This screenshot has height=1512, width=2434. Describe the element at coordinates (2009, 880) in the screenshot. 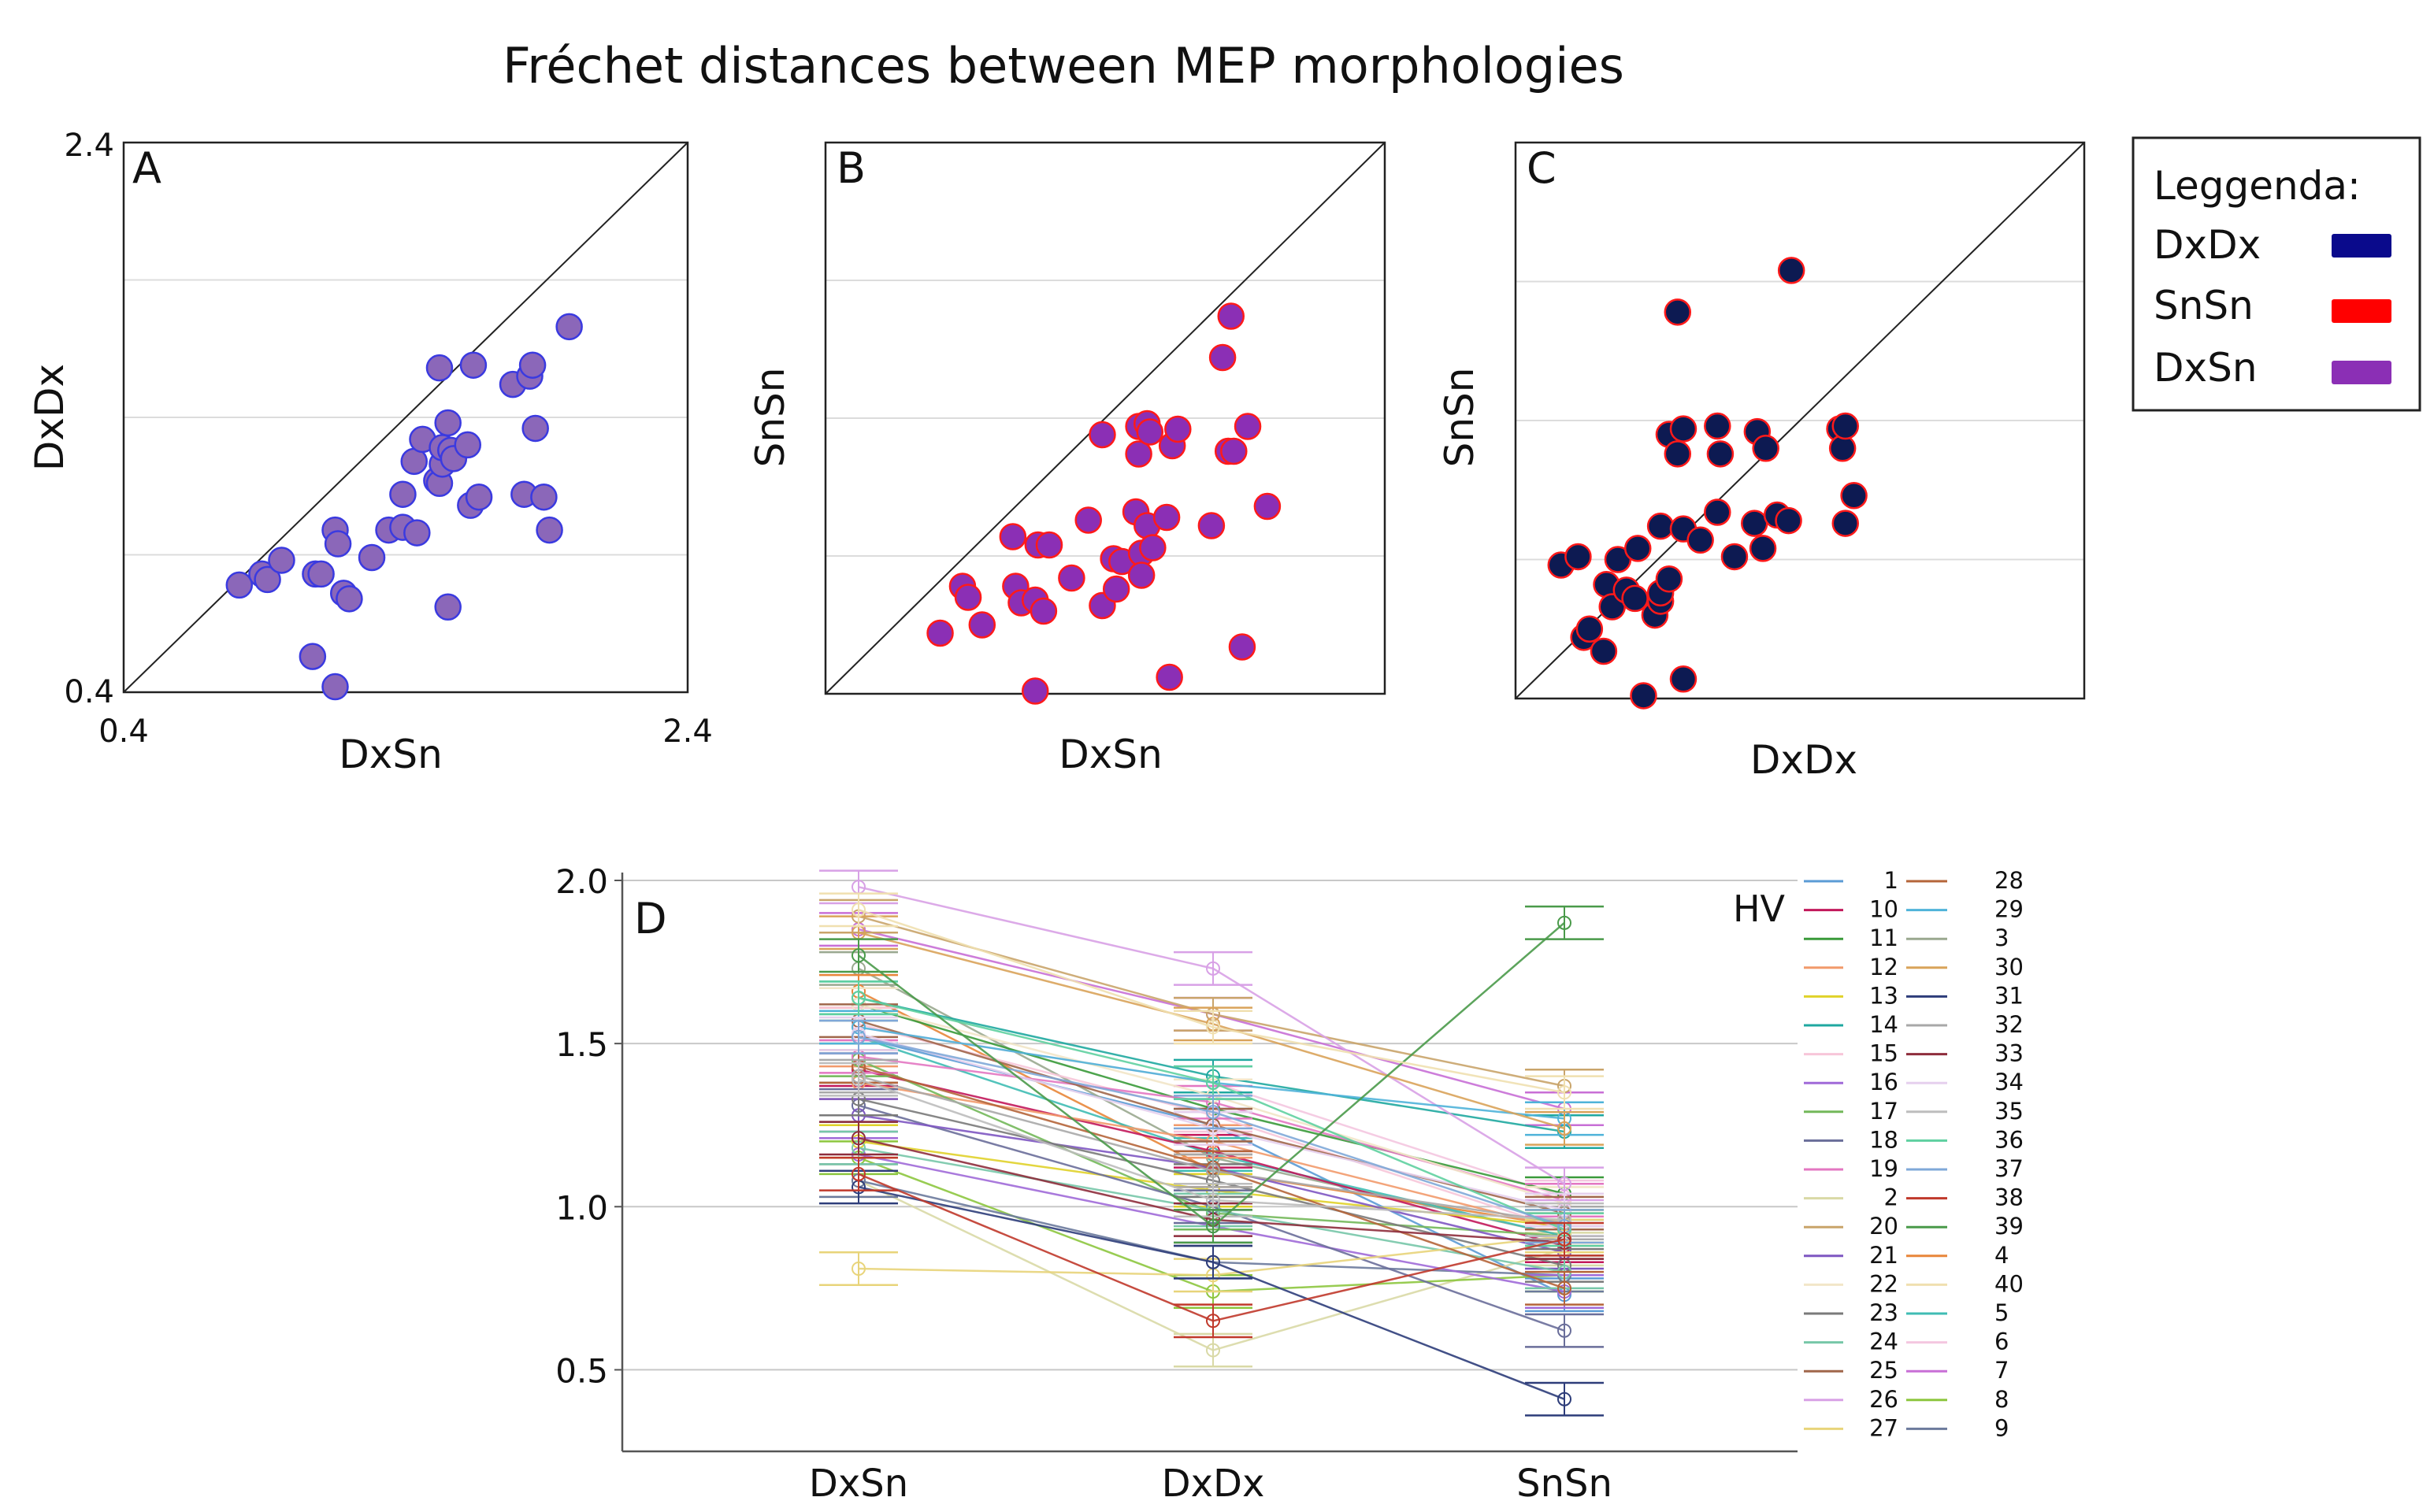

I see `panel-d-legend-label: 28` at that location.